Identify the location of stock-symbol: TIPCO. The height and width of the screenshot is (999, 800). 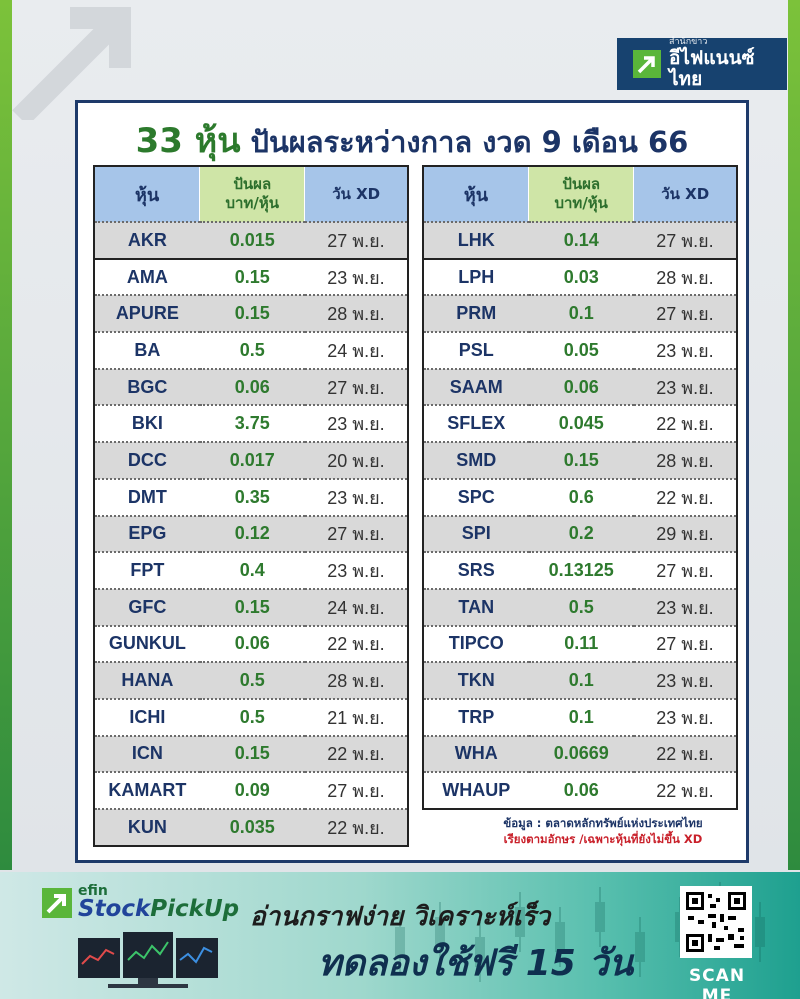
(476, 643).